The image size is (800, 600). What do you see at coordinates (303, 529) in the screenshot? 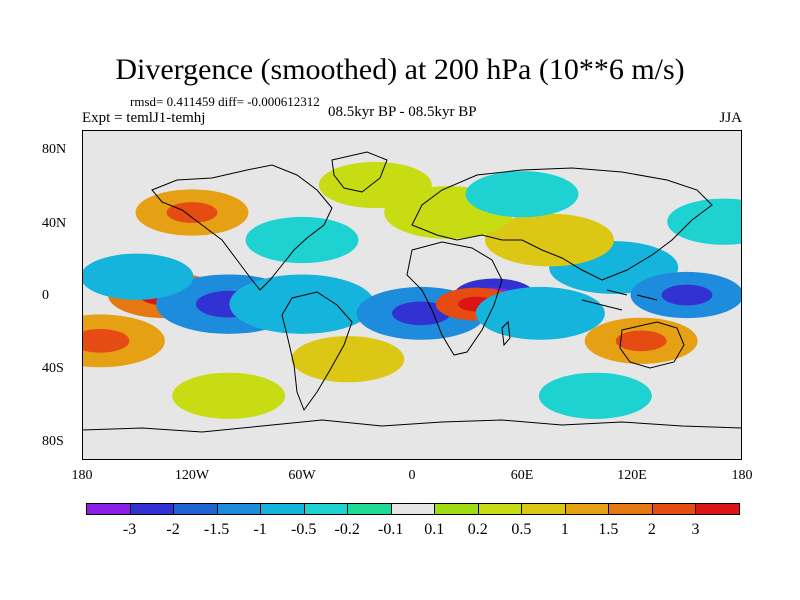
I see `colorbar-label-4: -0.5` at bounding box center [303, 529].